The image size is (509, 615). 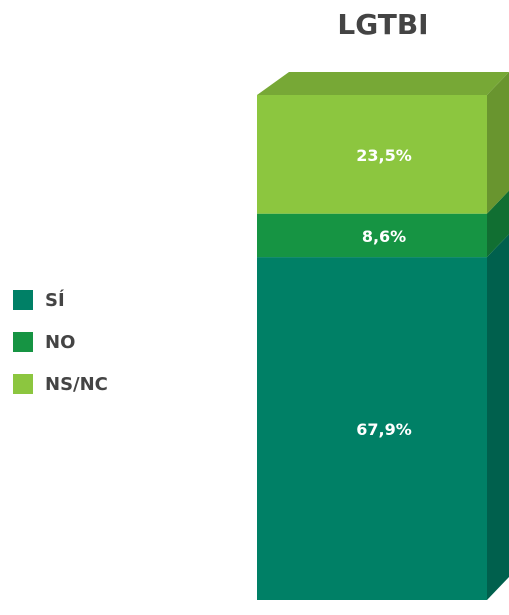 I want to click on bar-top, so click(x=383, y=83).